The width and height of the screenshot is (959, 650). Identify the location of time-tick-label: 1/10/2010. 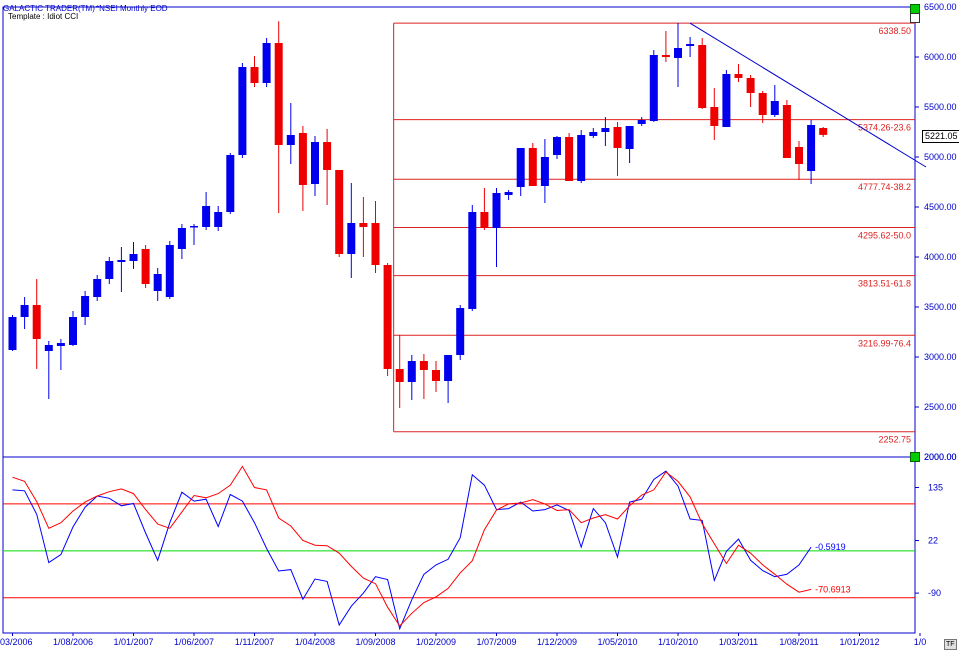
(678, 642).